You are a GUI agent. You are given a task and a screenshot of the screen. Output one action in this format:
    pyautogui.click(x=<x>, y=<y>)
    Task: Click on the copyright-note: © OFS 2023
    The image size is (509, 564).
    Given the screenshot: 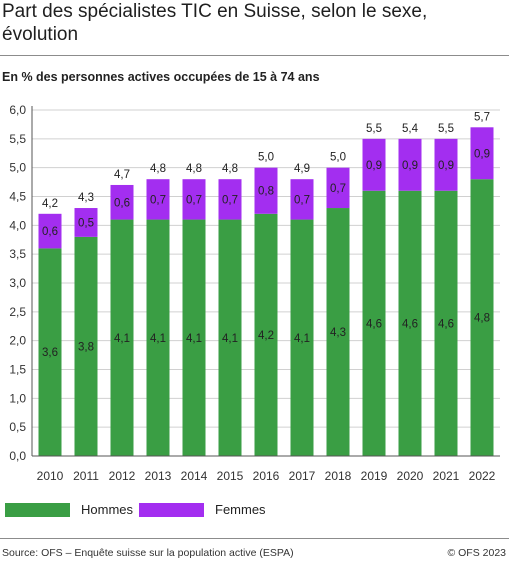 What is the action you would take?
    pyautogui.click(x=476, y=553)
    